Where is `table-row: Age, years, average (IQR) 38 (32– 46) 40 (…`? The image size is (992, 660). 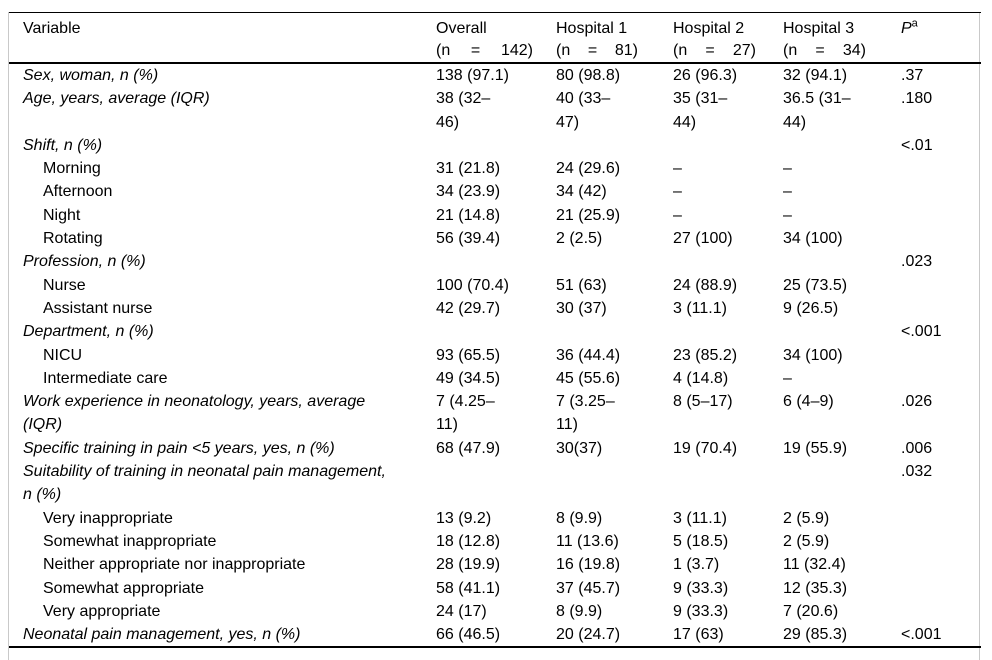 table-row: Age, years, average (IQR) 38 (32– 46) 40 (… is located at coordinates (495, 110).